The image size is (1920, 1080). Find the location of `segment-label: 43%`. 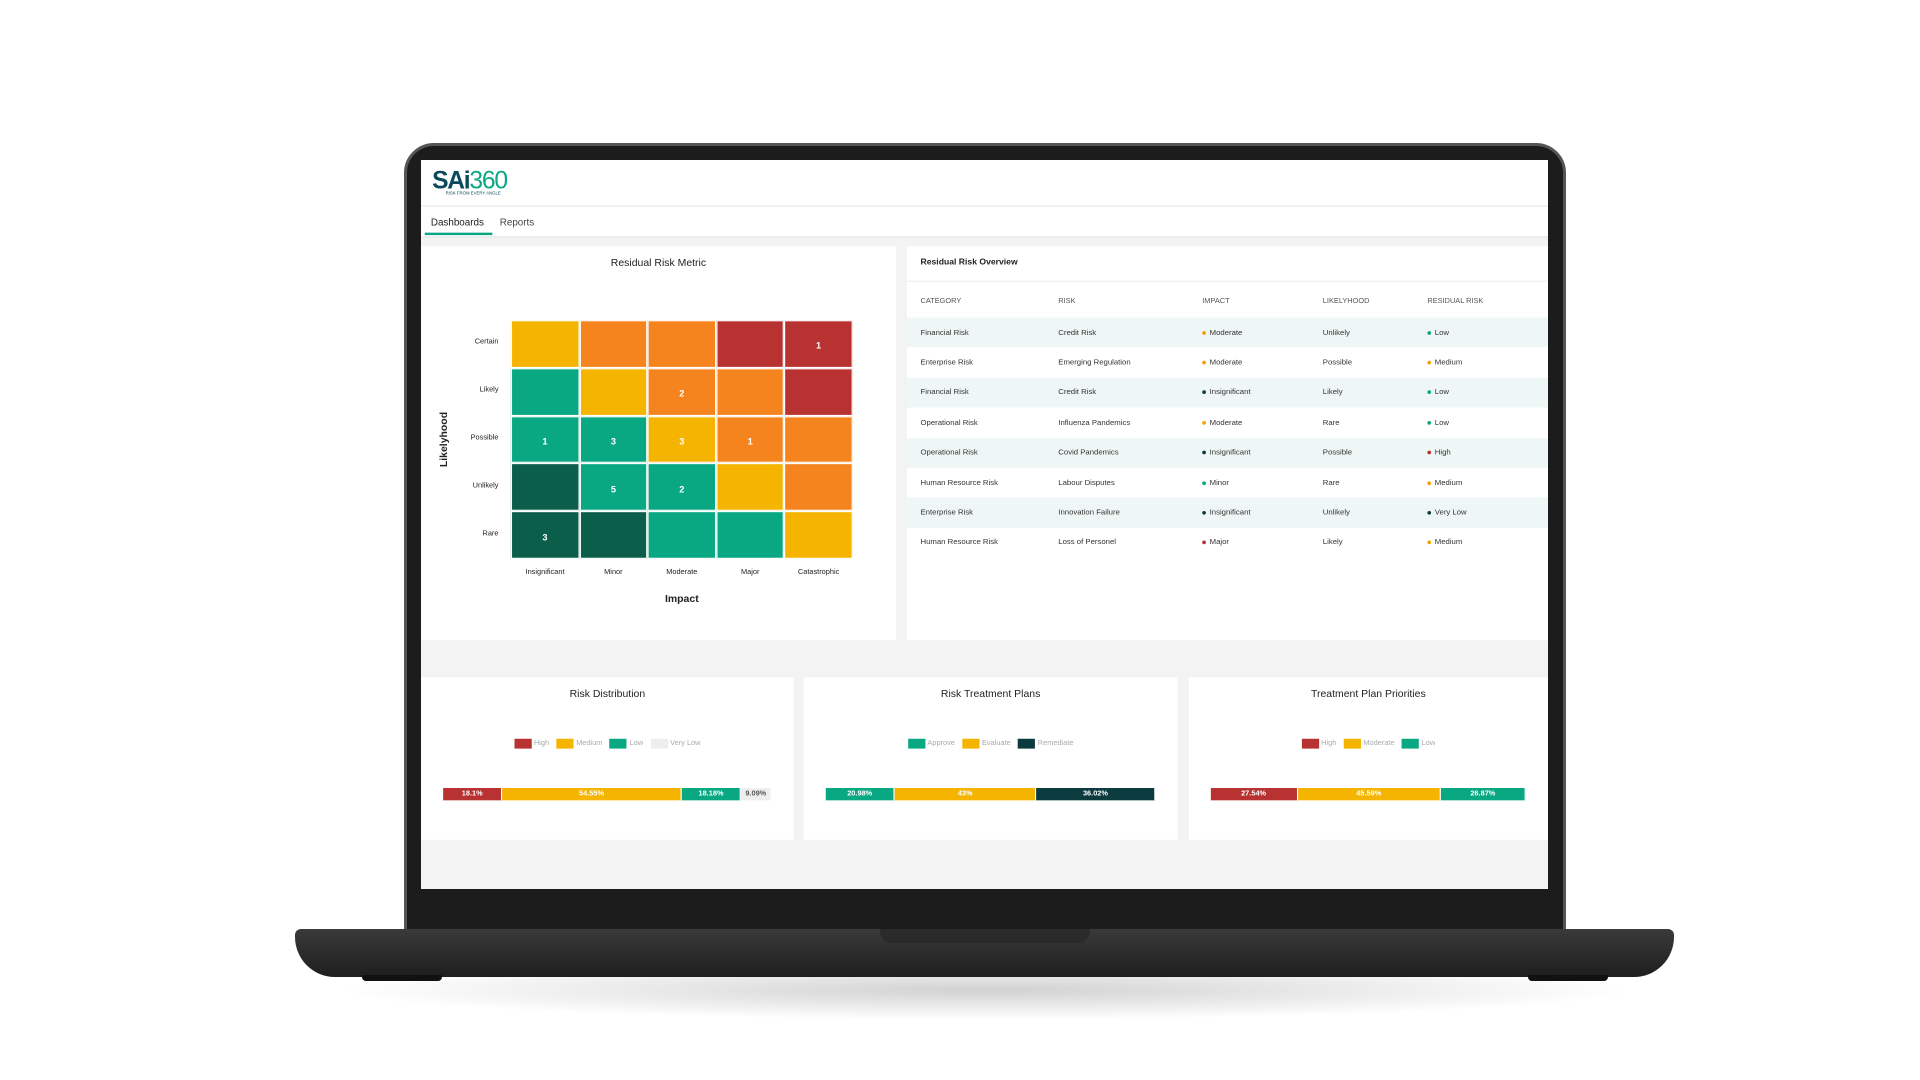

segment-label: 43% is located at coordinates (965, 793).